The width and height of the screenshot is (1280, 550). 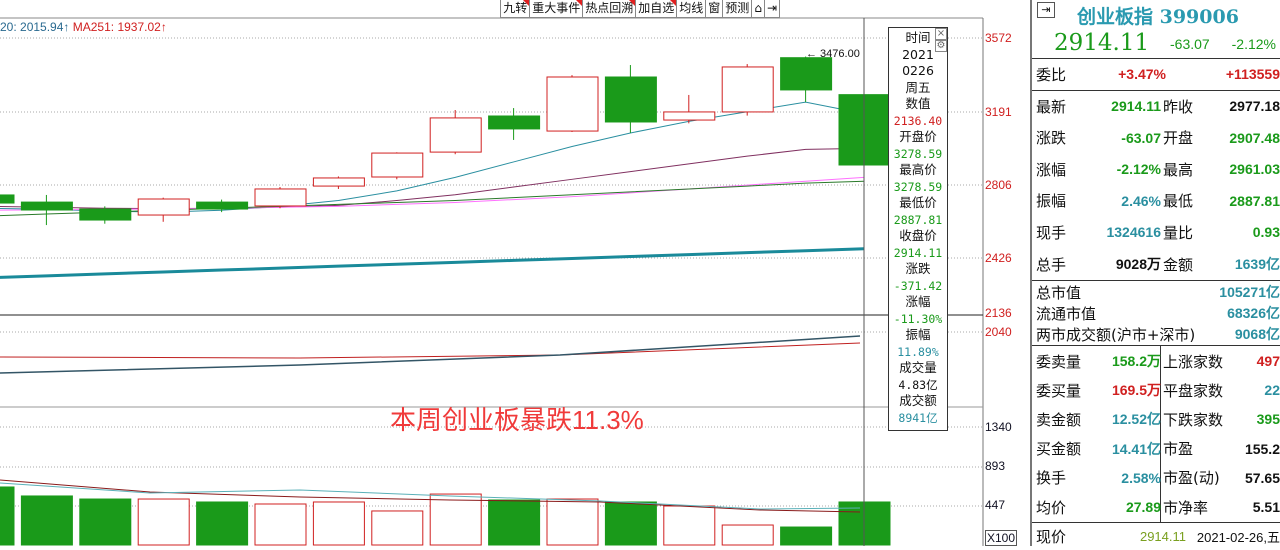 I want to click on ma-line, so click(x=432, y=263).